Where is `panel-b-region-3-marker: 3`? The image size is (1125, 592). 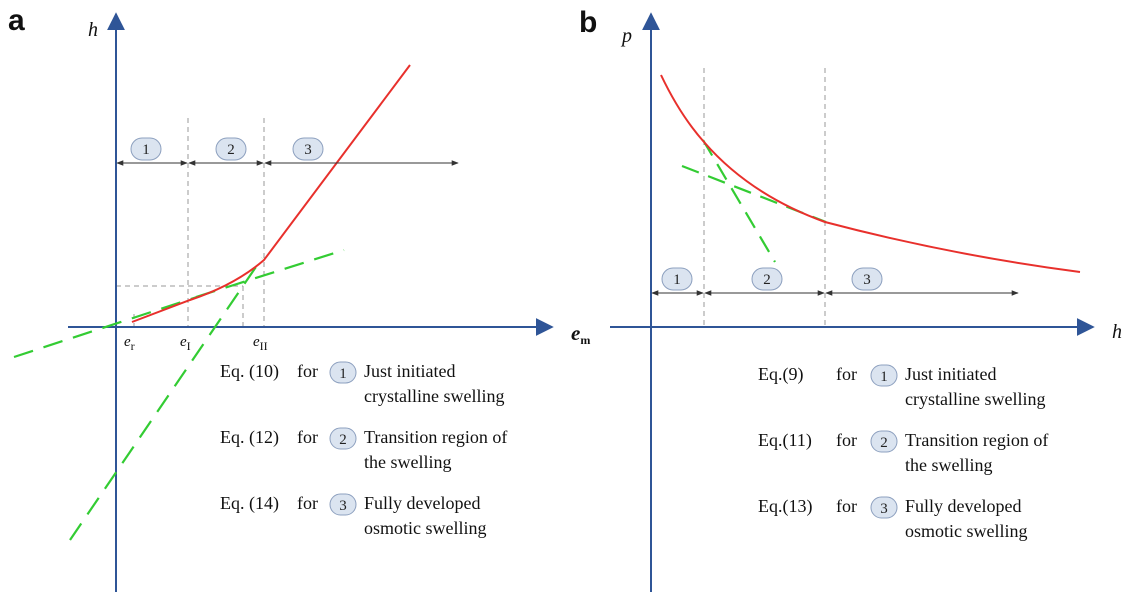 panel-b-region-3-marker: 3 is located at coordinates (867, 279).